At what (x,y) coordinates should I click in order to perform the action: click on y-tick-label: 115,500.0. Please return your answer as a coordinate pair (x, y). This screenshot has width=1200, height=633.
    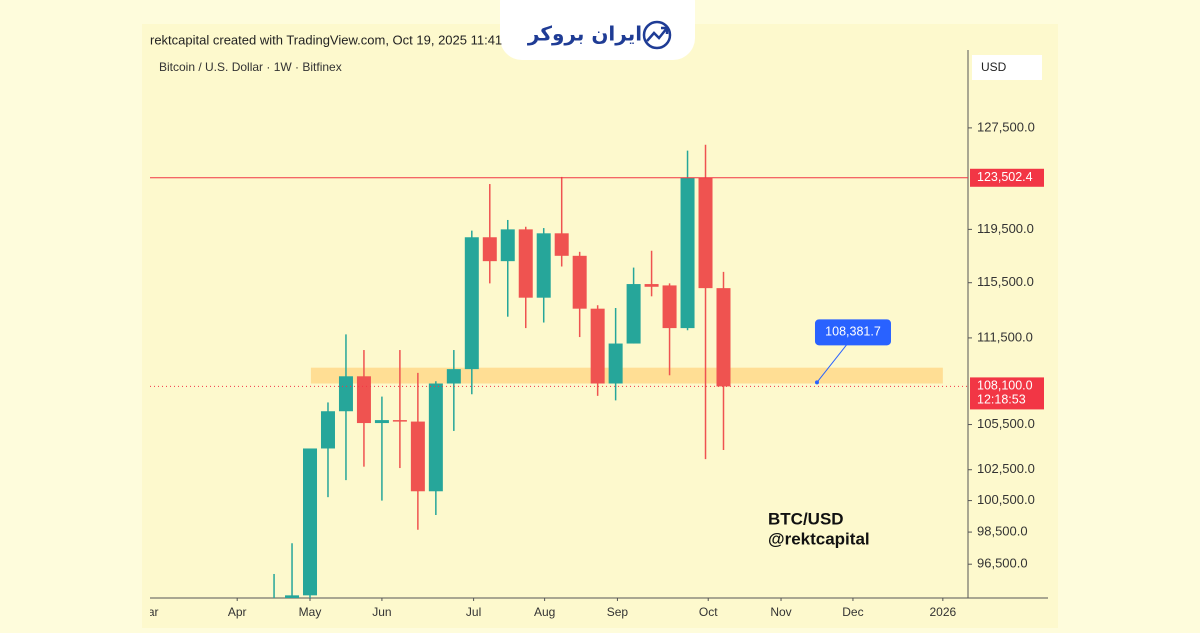
    Looking at the image, I should click on (1005, 281).